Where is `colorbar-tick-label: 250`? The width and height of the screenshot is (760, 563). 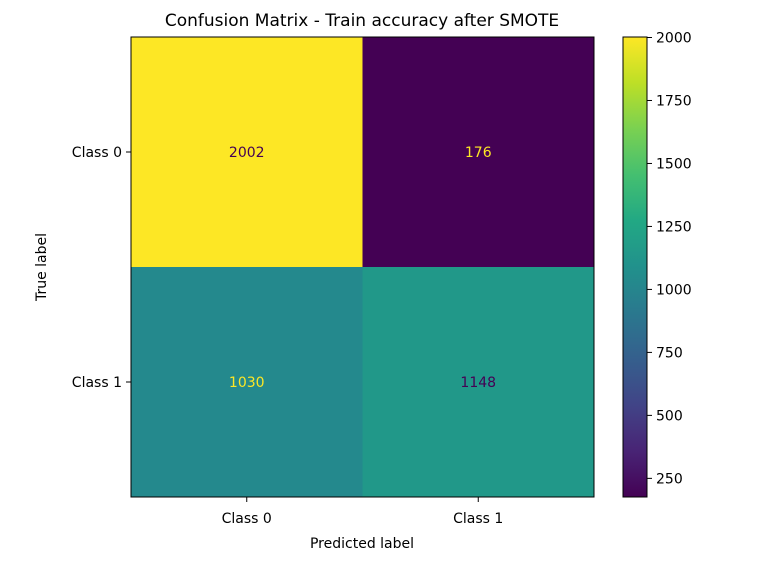 colorbar-tick-label: 250 is located at coordinates (669, 479).